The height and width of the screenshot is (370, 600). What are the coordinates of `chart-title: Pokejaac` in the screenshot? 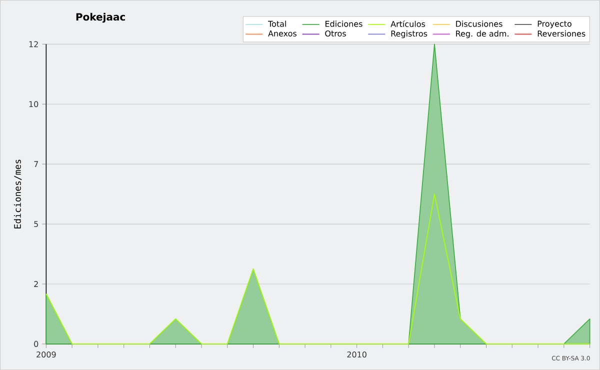 It's located at (100, 17).